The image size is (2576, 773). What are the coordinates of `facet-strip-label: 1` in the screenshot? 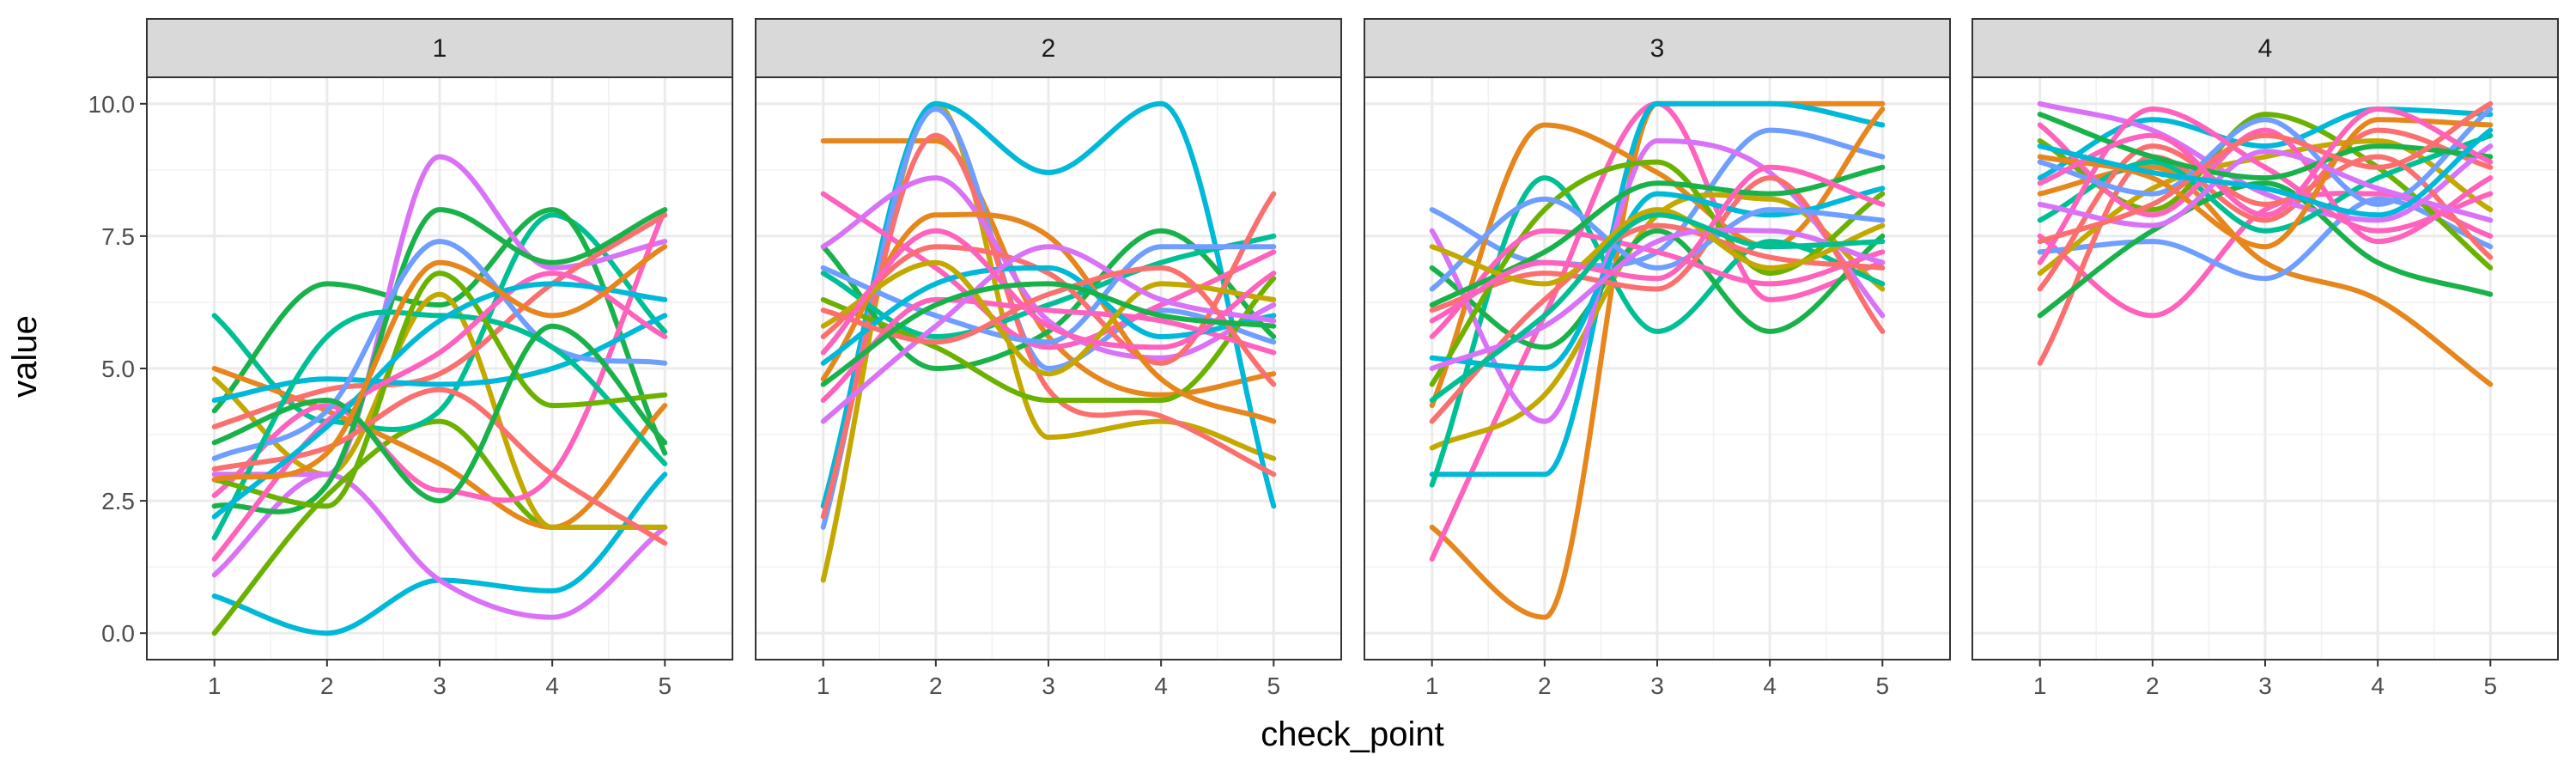 It's located at (440, 48).